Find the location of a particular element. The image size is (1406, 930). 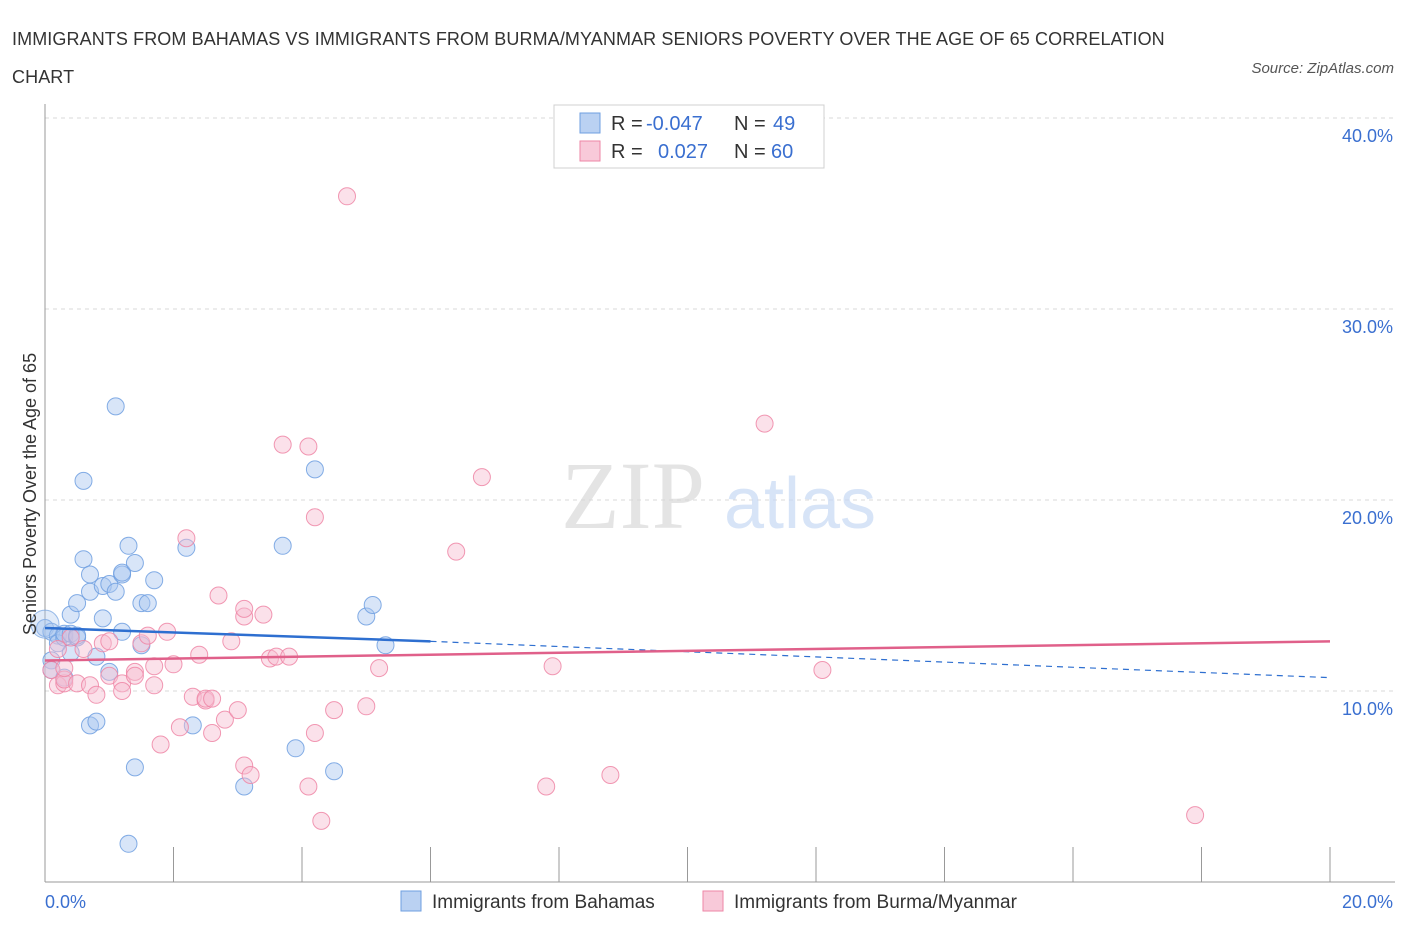

legend-swatch-pink is located at coordinates (590, 151).